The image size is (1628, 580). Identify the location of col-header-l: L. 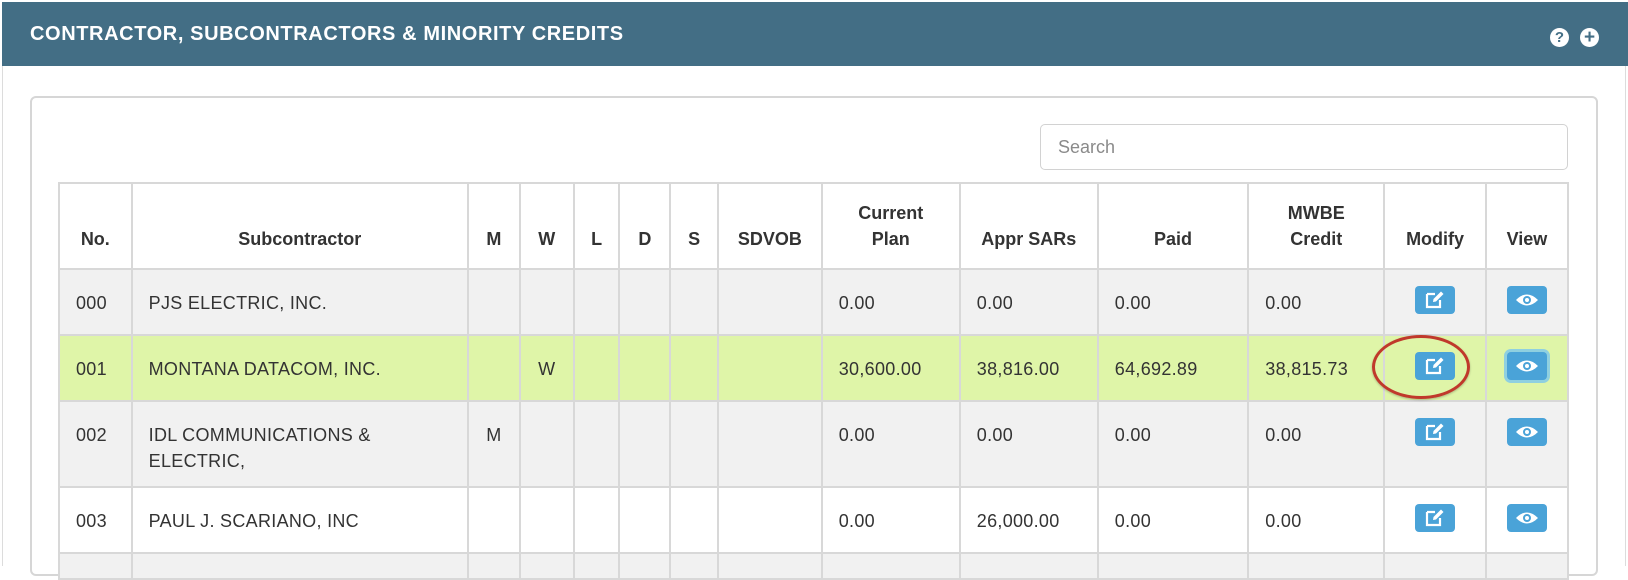
(596, 226).